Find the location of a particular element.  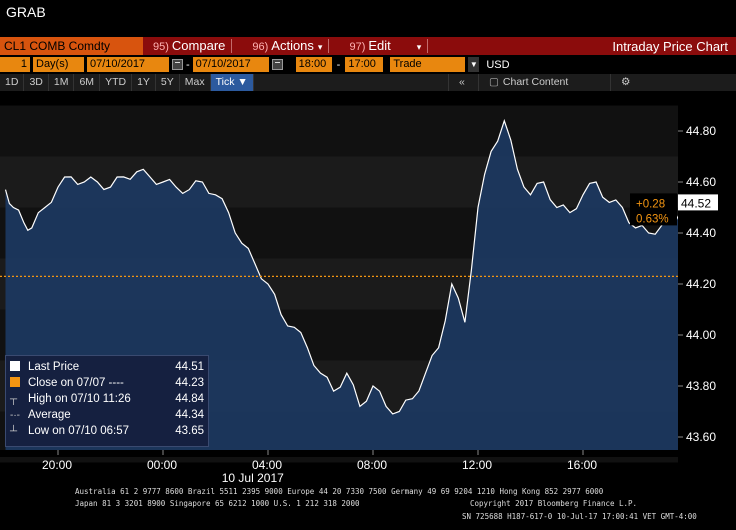

legend-low: ┴ Low on 07/10 06:57 43.65 is located at coordinates (107, 431).